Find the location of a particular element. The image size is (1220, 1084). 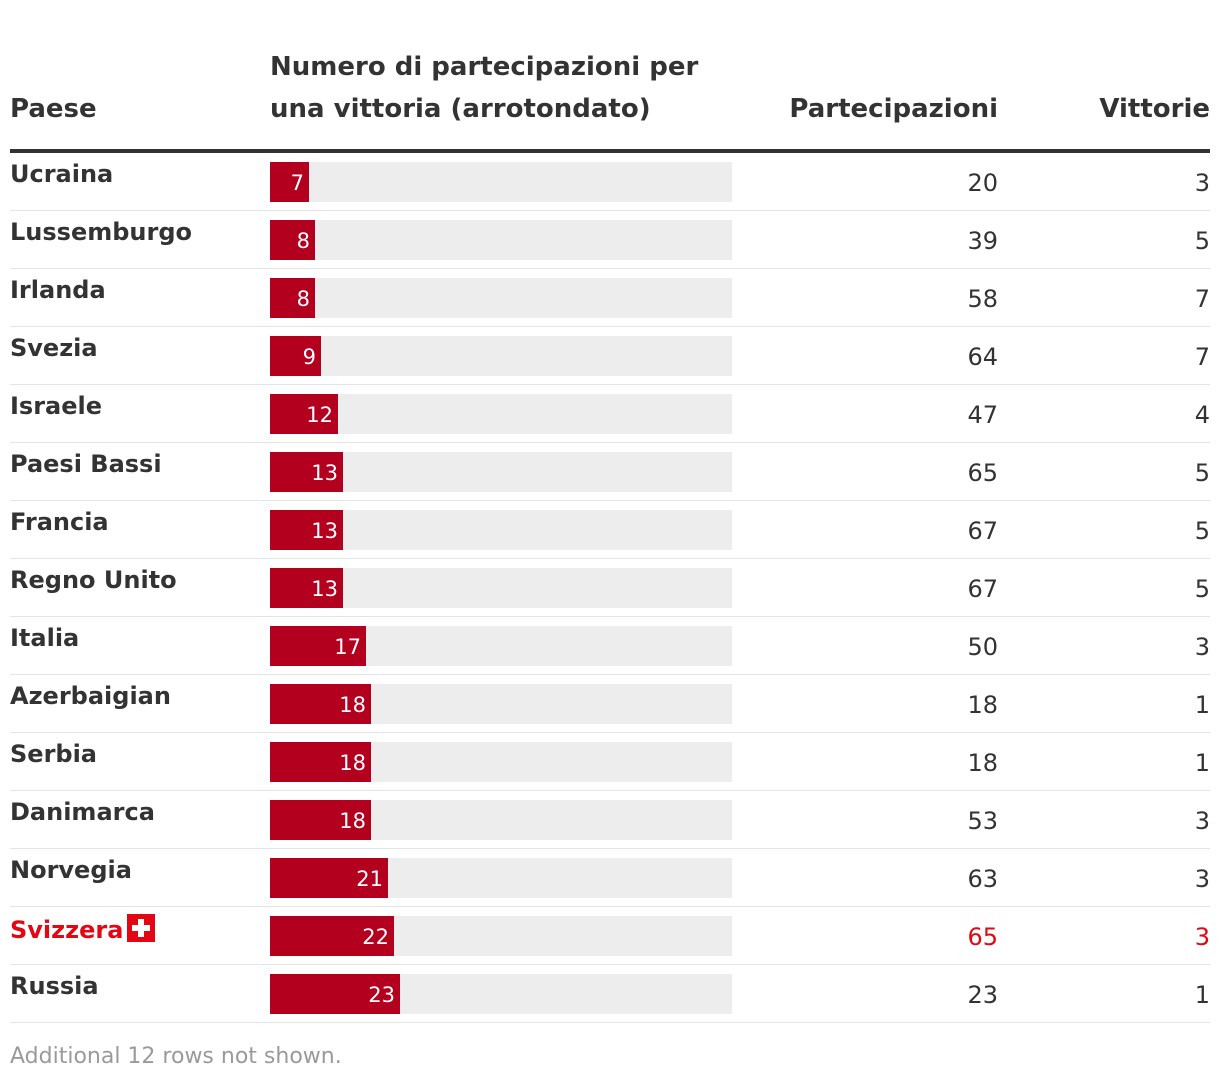

country-label: Lussemburgo is located at coordinates (101, 232).